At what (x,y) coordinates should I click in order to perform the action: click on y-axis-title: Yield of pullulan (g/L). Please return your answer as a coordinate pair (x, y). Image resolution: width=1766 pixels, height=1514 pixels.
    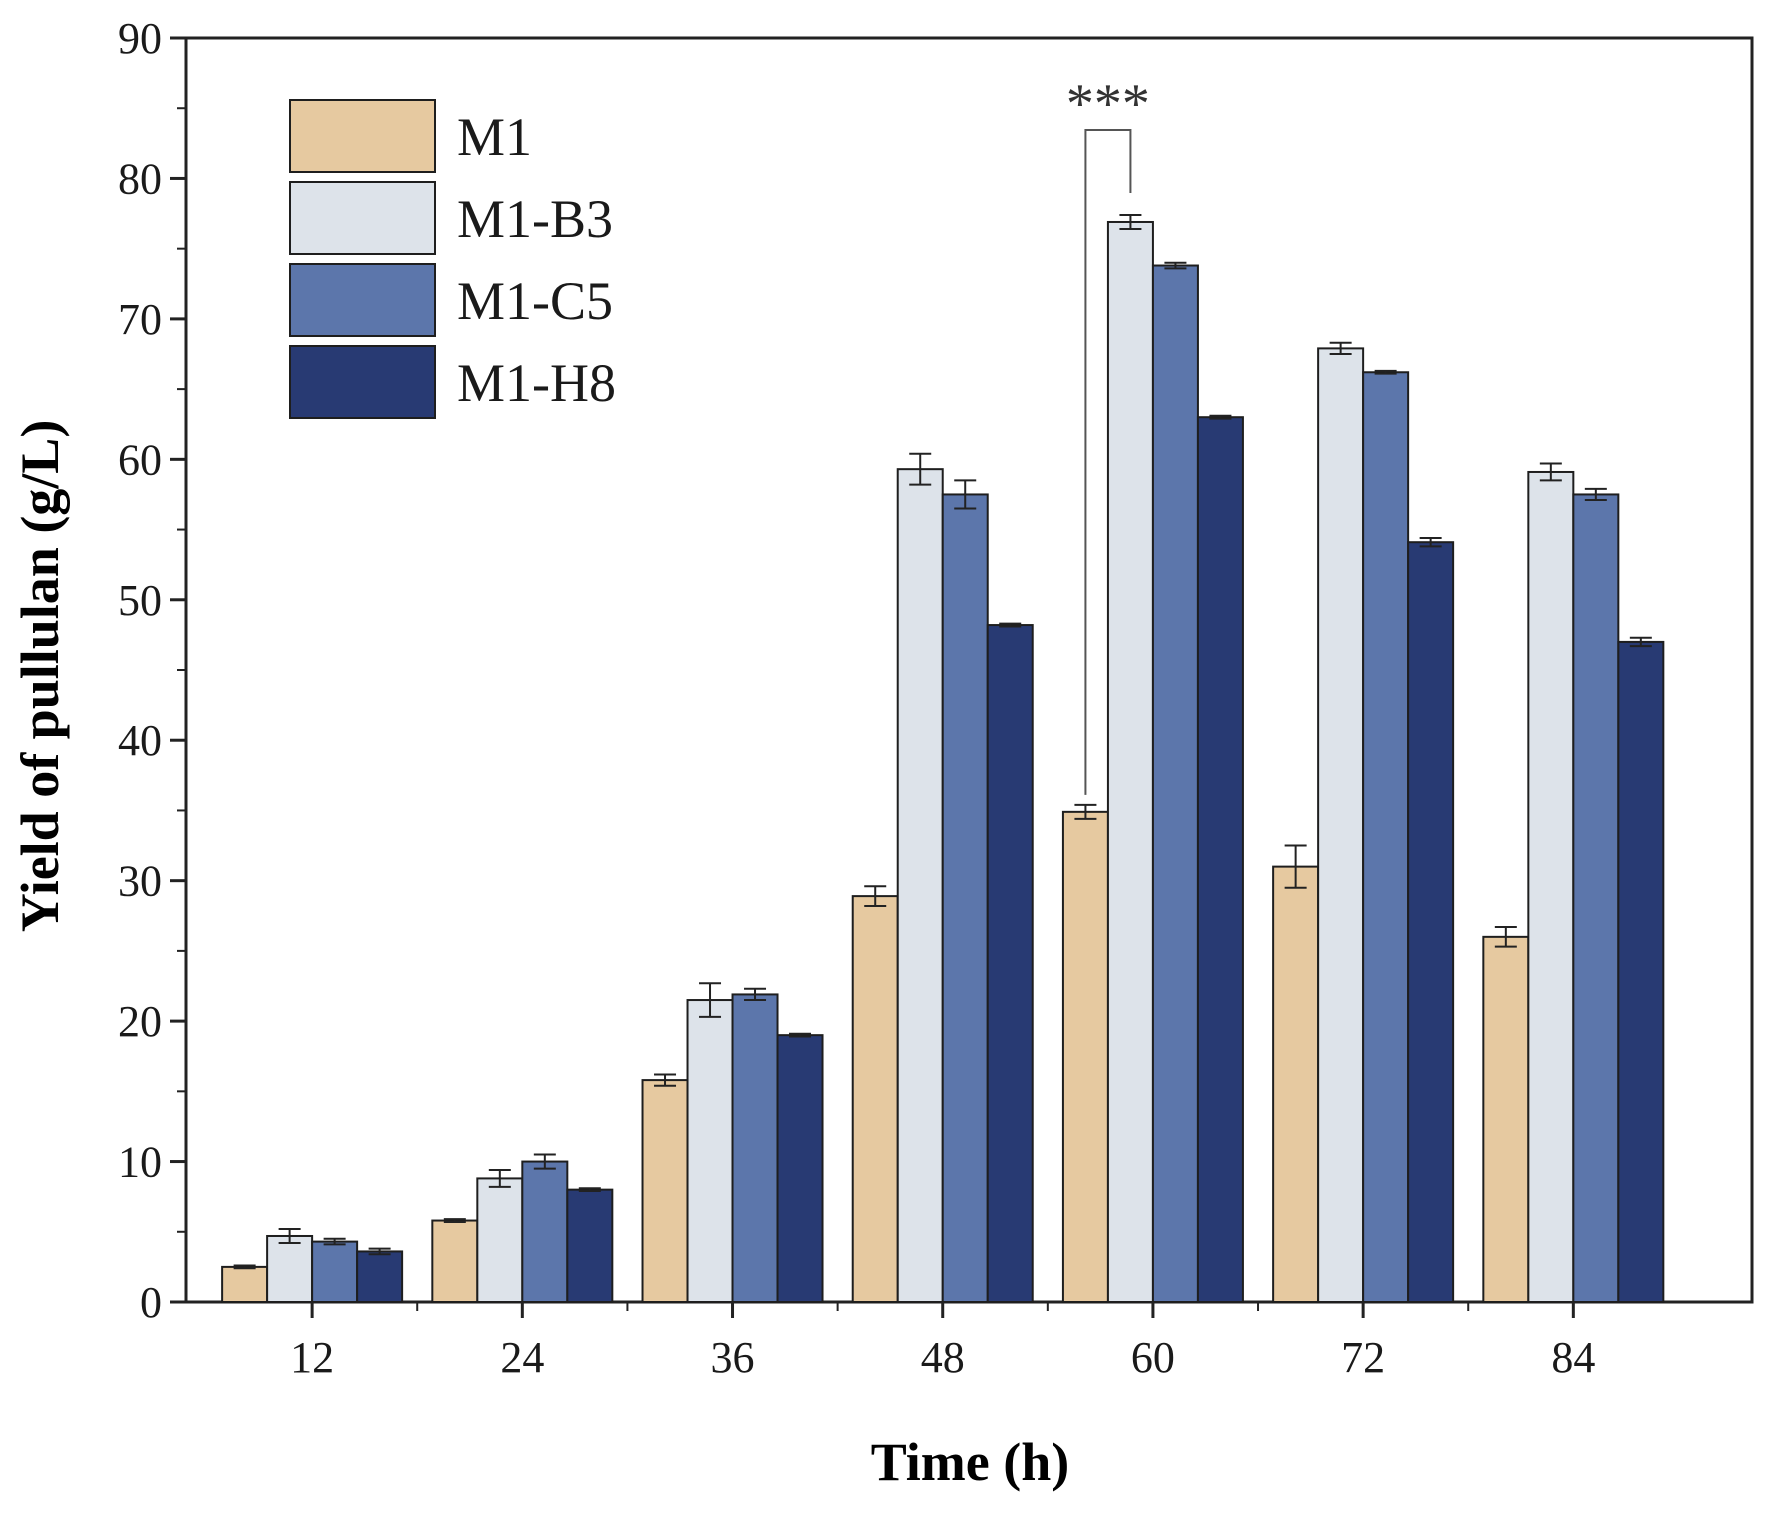
    Looking at the image, I should click on (40, 676).